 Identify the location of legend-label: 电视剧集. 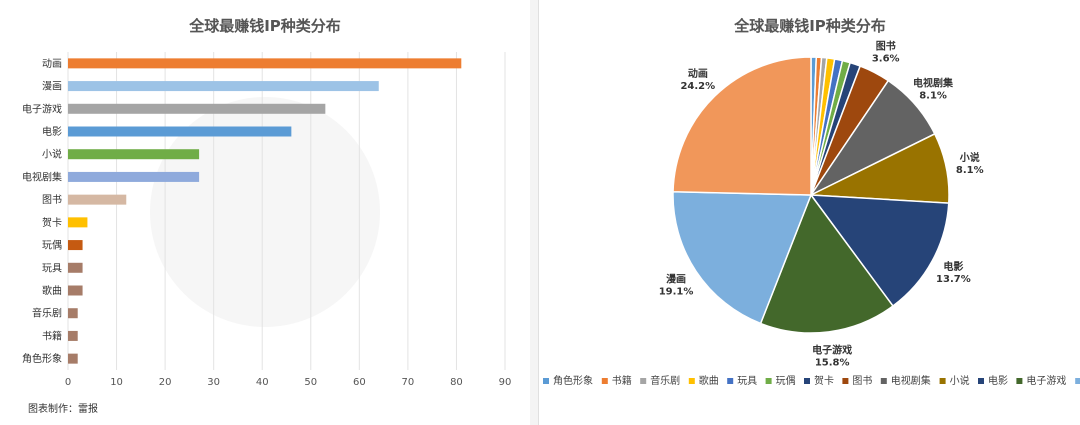
(911, 380).